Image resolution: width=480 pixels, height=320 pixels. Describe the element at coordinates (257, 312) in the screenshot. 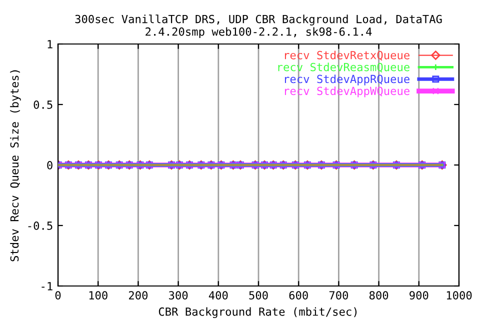

I see `x-axis-title: CBR Background Rate (mbit/sec)` at that location.